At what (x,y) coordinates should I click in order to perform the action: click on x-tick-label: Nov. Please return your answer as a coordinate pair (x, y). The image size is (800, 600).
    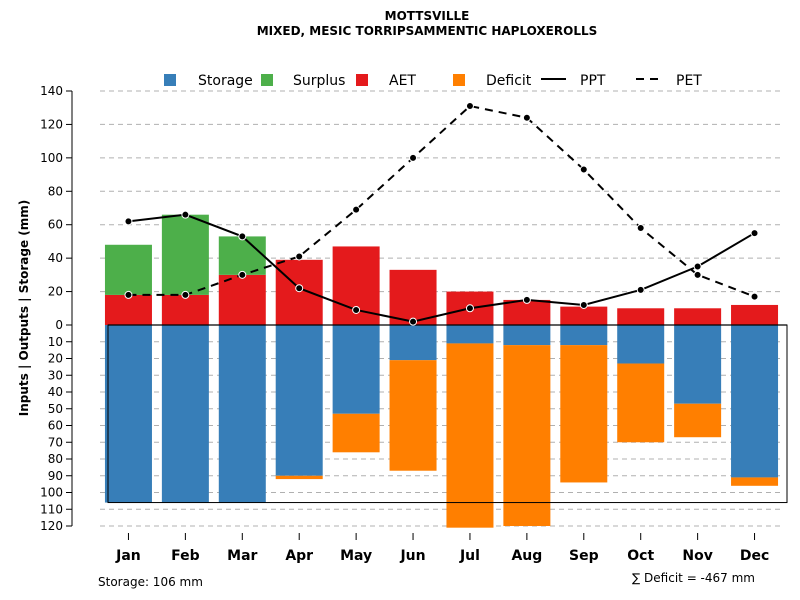
    Looking at the image, I should click on (697, 556).